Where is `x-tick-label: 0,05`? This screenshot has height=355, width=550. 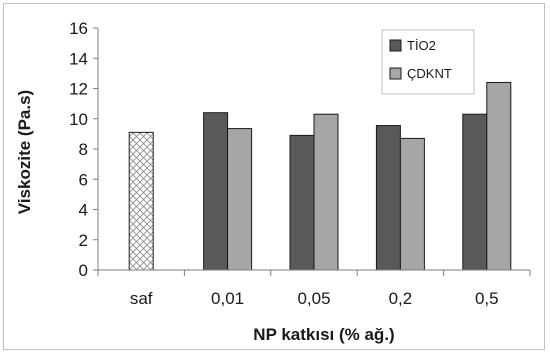
x-tick-label: 0,05 is located at coordinates (313, 298).